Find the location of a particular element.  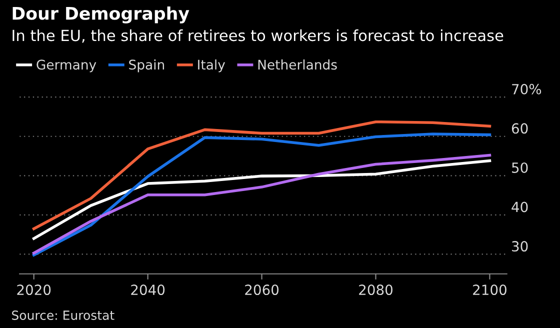

legend-label: Germany is located at coordinates (66, 66).